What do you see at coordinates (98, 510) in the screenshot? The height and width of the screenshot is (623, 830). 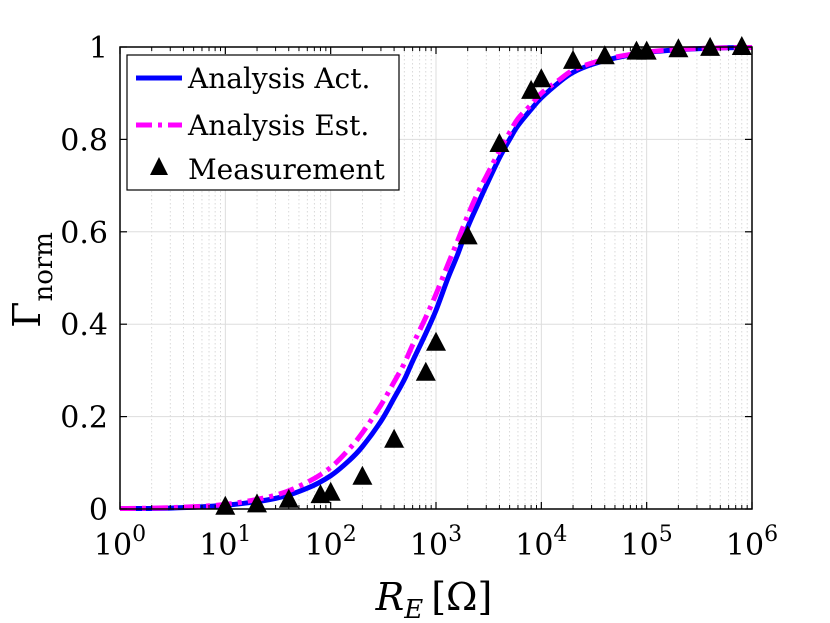 I see `y-tick-label: 0` at bounding box center [98, 510].